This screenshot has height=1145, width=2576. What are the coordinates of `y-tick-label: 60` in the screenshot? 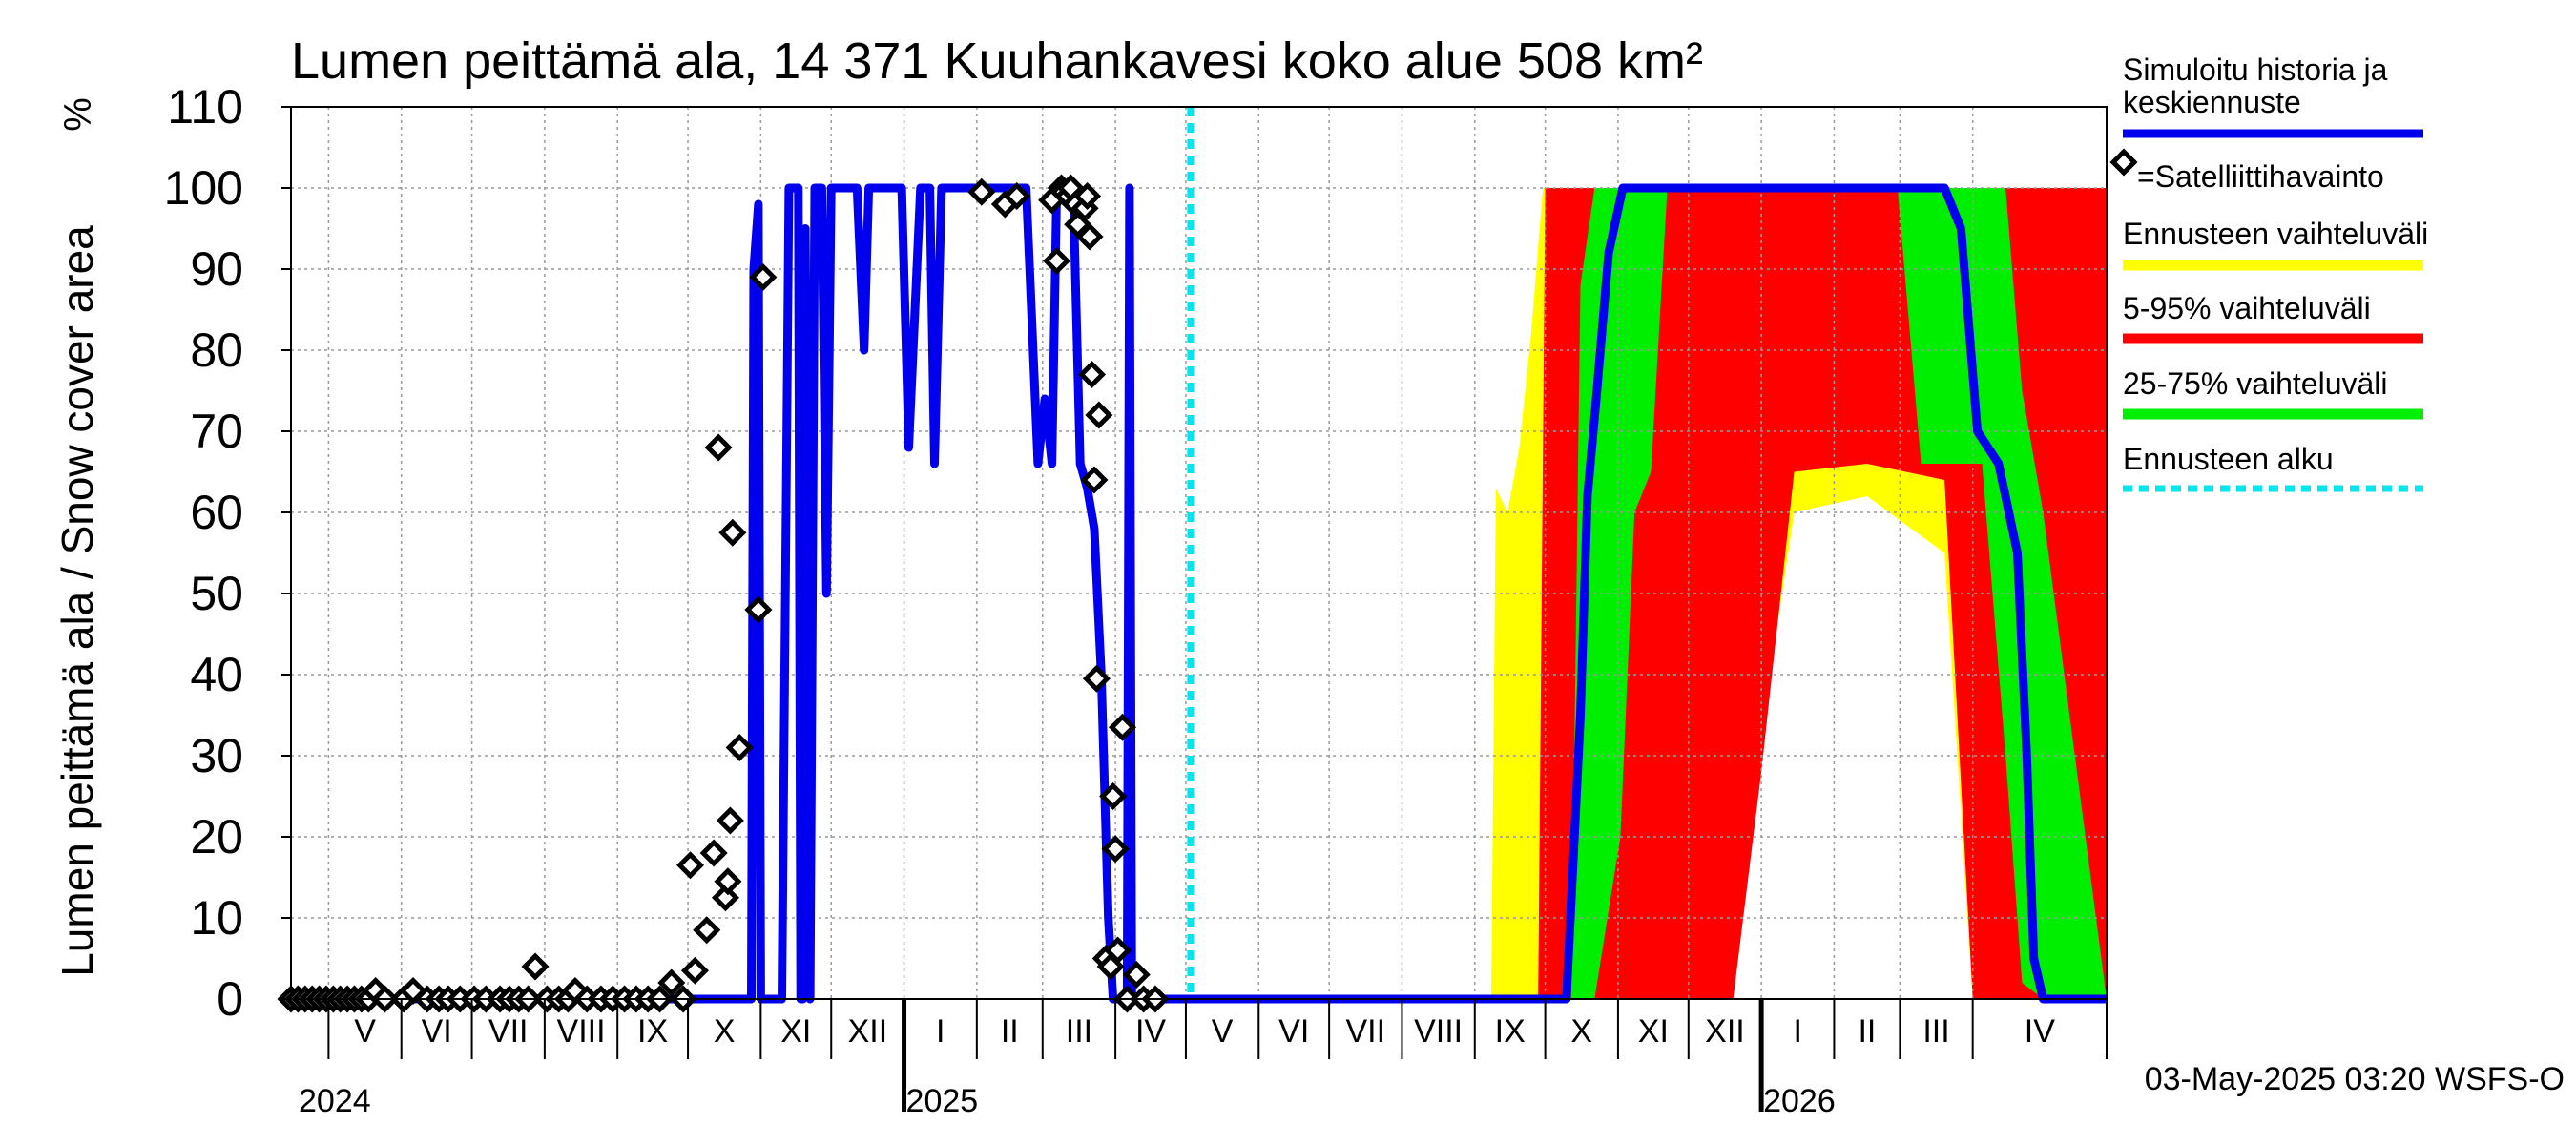 It's located at (216, 512).